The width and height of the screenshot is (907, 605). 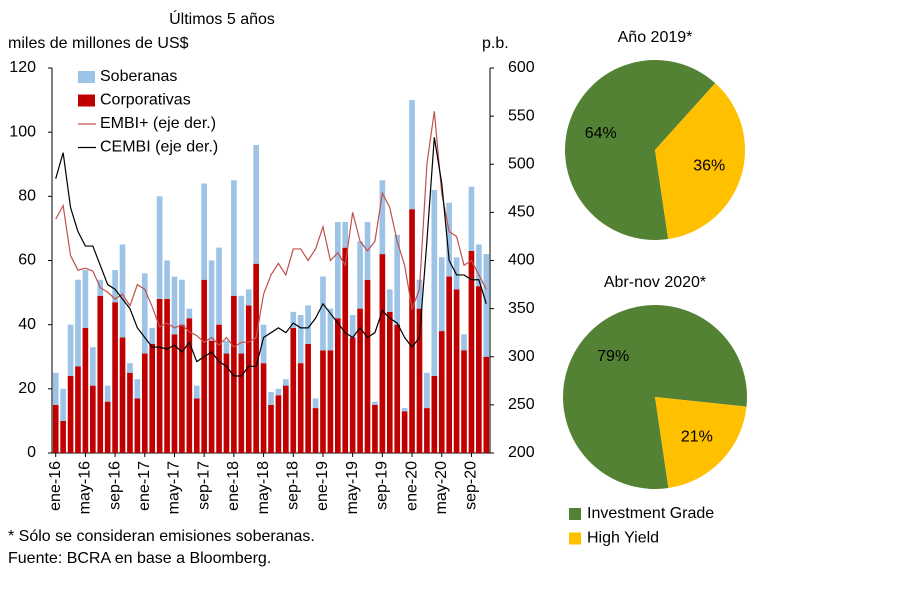 What do you see at coordinates (22, 131) in the screenshot?
I see `y-tick-label: 100` at bounding box center [22, 131].